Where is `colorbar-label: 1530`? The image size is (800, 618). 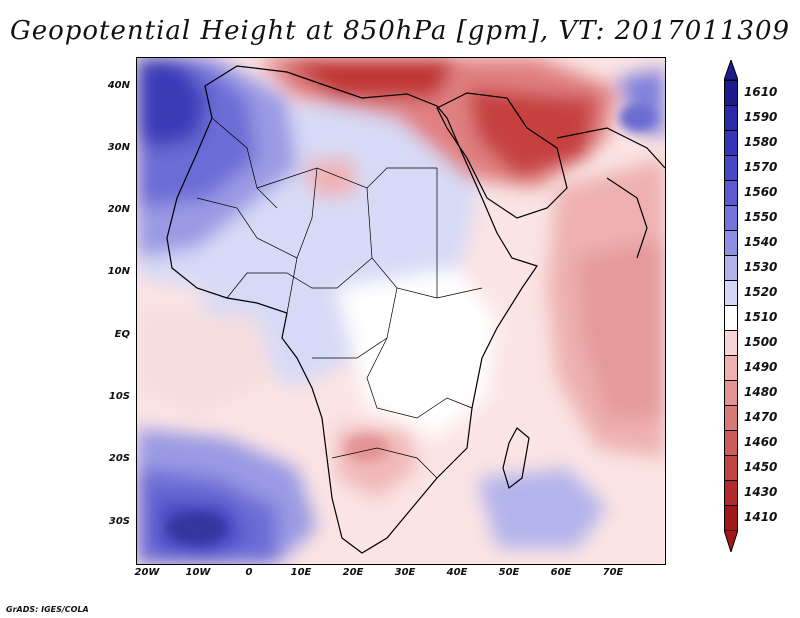 colorbar-label: 1530 is located at coordinates (761, 266).